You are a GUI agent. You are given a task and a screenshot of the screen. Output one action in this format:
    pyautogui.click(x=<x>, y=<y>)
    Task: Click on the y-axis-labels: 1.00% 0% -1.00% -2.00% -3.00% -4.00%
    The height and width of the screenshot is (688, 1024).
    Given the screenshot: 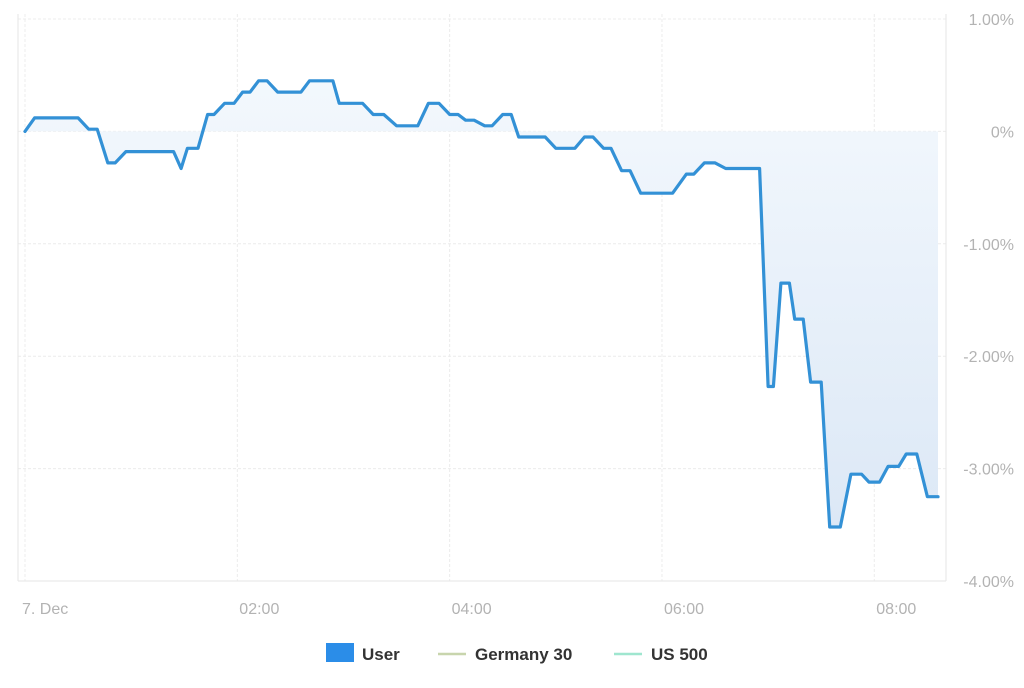 What is the action you would take?
    pyautogui.click(x=988, y=301)
    